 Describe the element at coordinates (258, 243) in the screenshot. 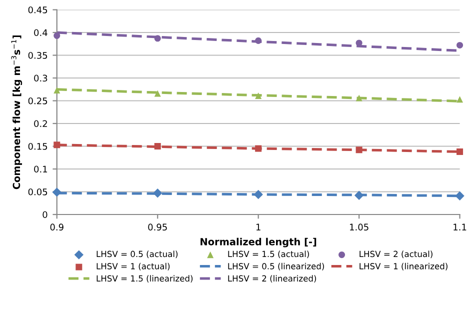

I see `x-axis-title: Normalized length [-]` at that location.